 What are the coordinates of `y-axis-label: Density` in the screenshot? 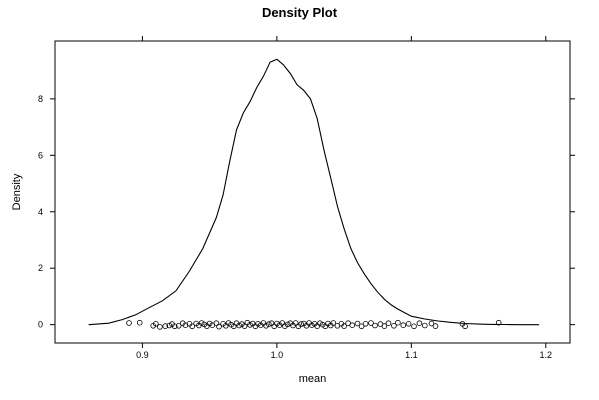 It's located at (17, 191).